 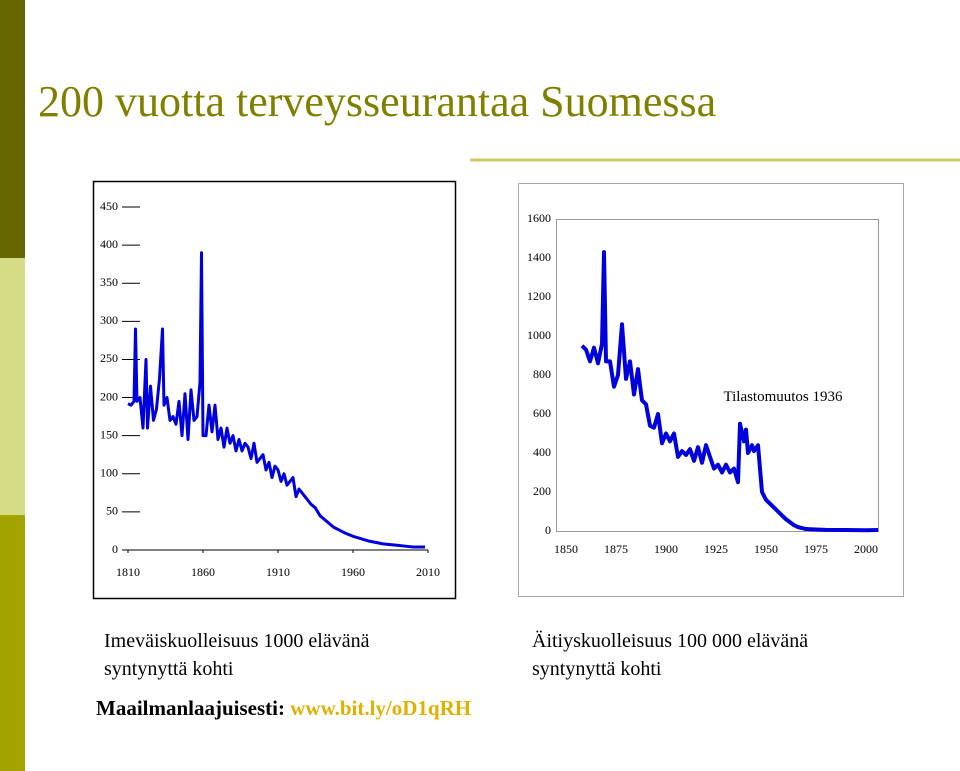 I want to click on x-tick-label: 1875, so click(x=616, y=549).